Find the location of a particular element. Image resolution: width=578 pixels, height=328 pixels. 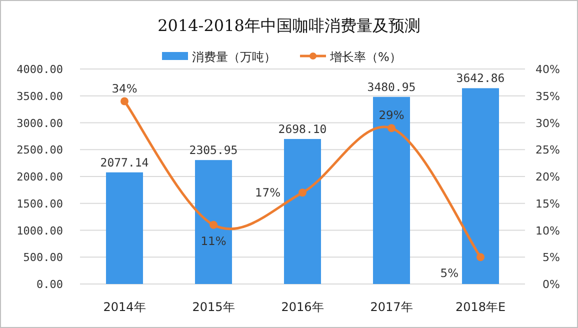

x-tick-label: 2018年E is located at coordinates (480, 307).